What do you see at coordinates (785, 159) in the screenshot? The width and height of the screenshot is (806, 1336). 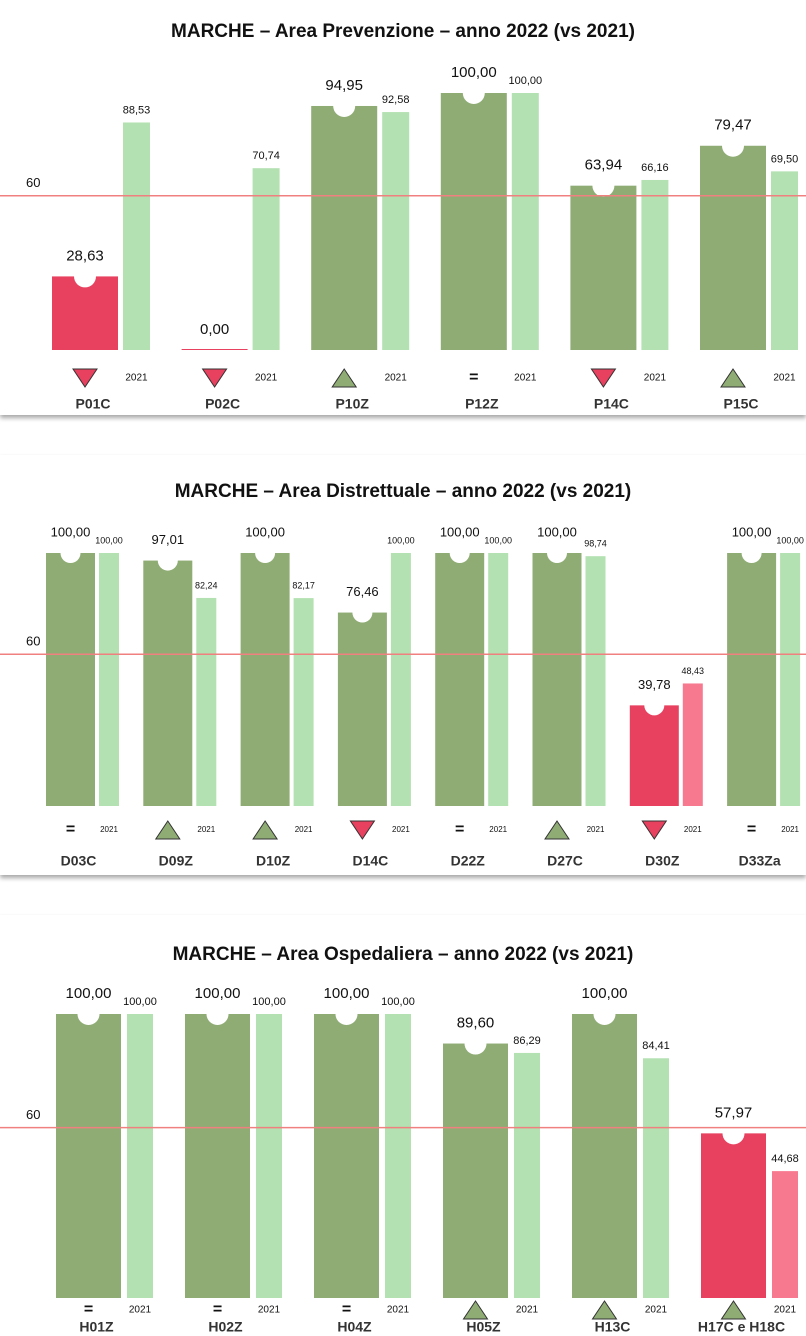 I see `value-label-2021: 69,50` at bounding box center [785, 159].